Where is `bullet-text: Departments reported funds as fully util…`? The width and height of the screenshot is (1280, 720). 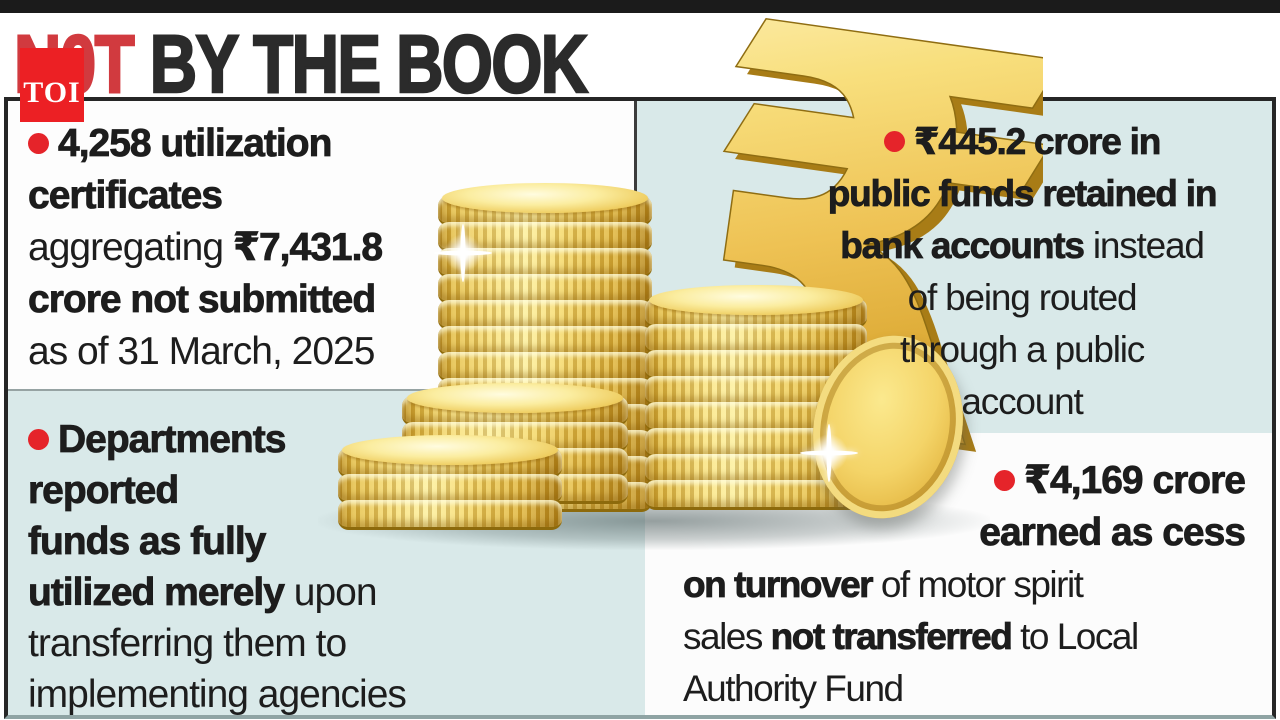
bullet-text: Departments reported funds as fully util… is located at coordinates (217, 567).